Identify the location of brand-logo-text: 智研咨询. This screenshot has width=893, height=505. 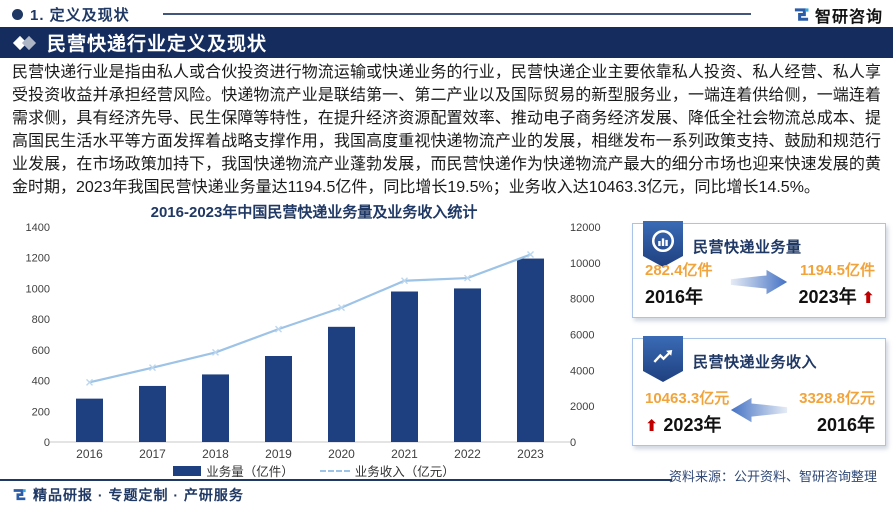
(848, 17).